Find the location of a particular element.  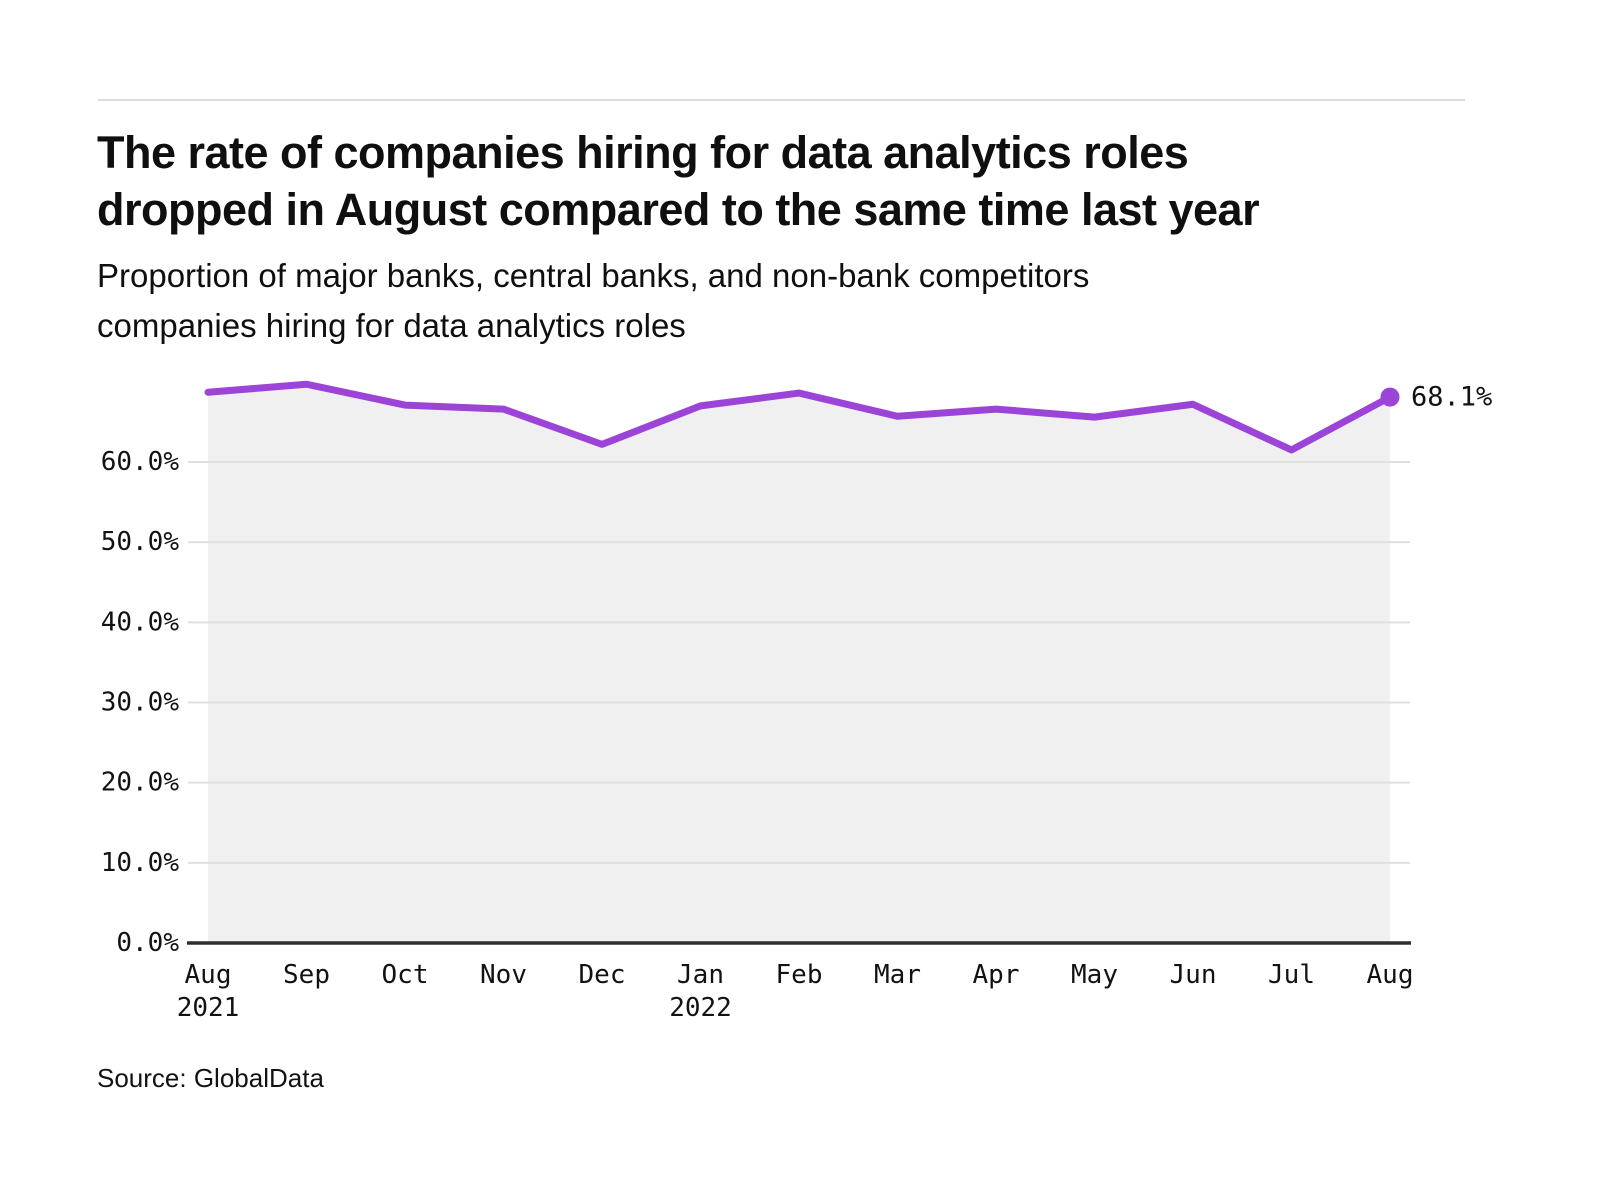

x-tick-label-1: Sep is located at coordinates (306, 975).